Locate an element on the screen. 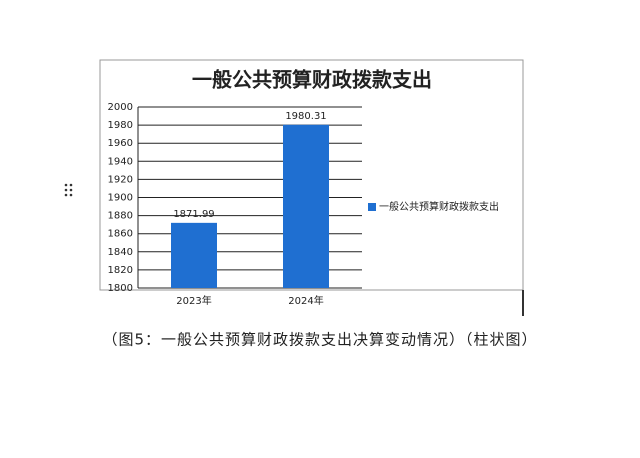 This screenshot has height=458, width=640. legend-swatch is located at coordinates (372, 207).